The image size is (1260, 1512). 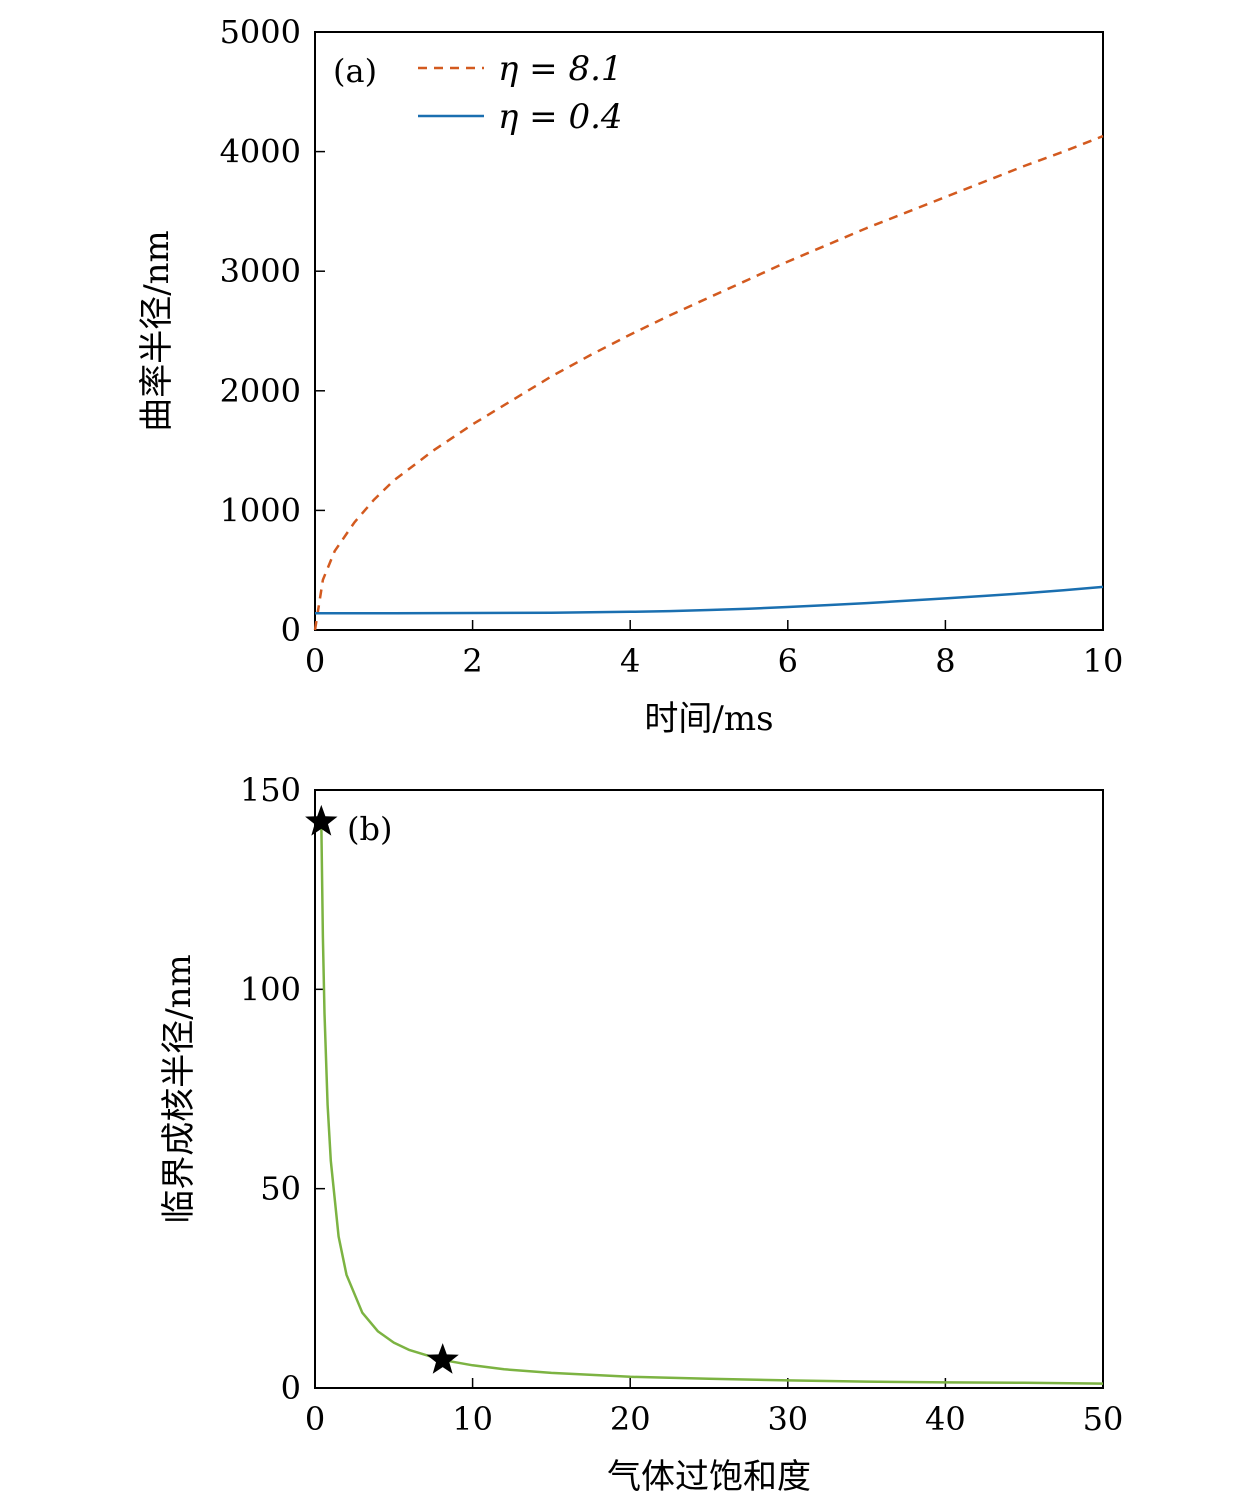 I want to click on panel-b-y-tick-label-2: 100, so click(x=270, y=989).